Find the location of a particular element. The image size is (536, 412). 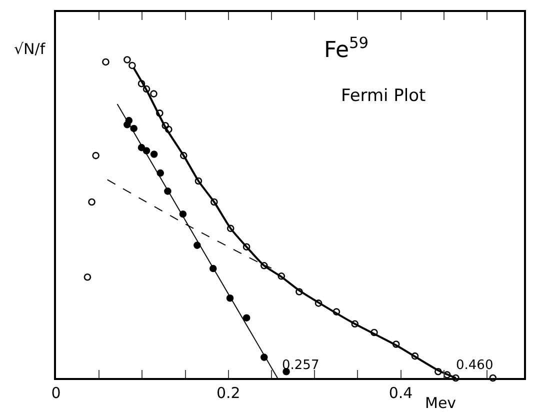

x-tick-label: 0 is located at coordinates (56, 393).